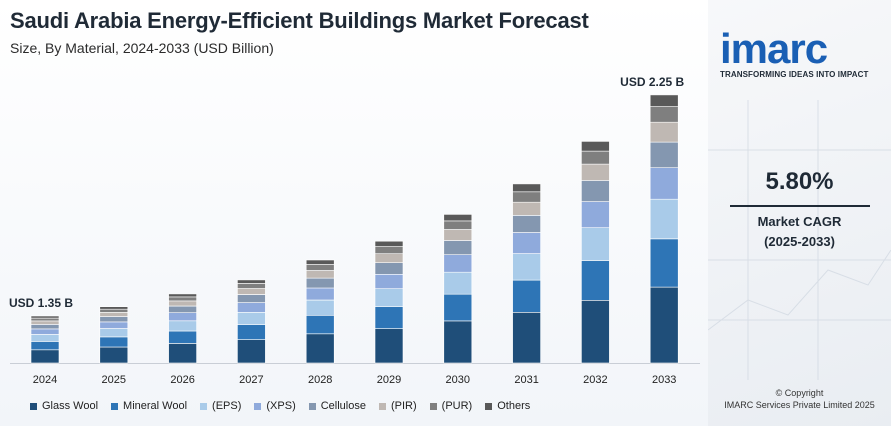  What do you see at coordinates (800, 206) in the screenshot?
I see `cagr-divider` at bounding box center [800, 206].